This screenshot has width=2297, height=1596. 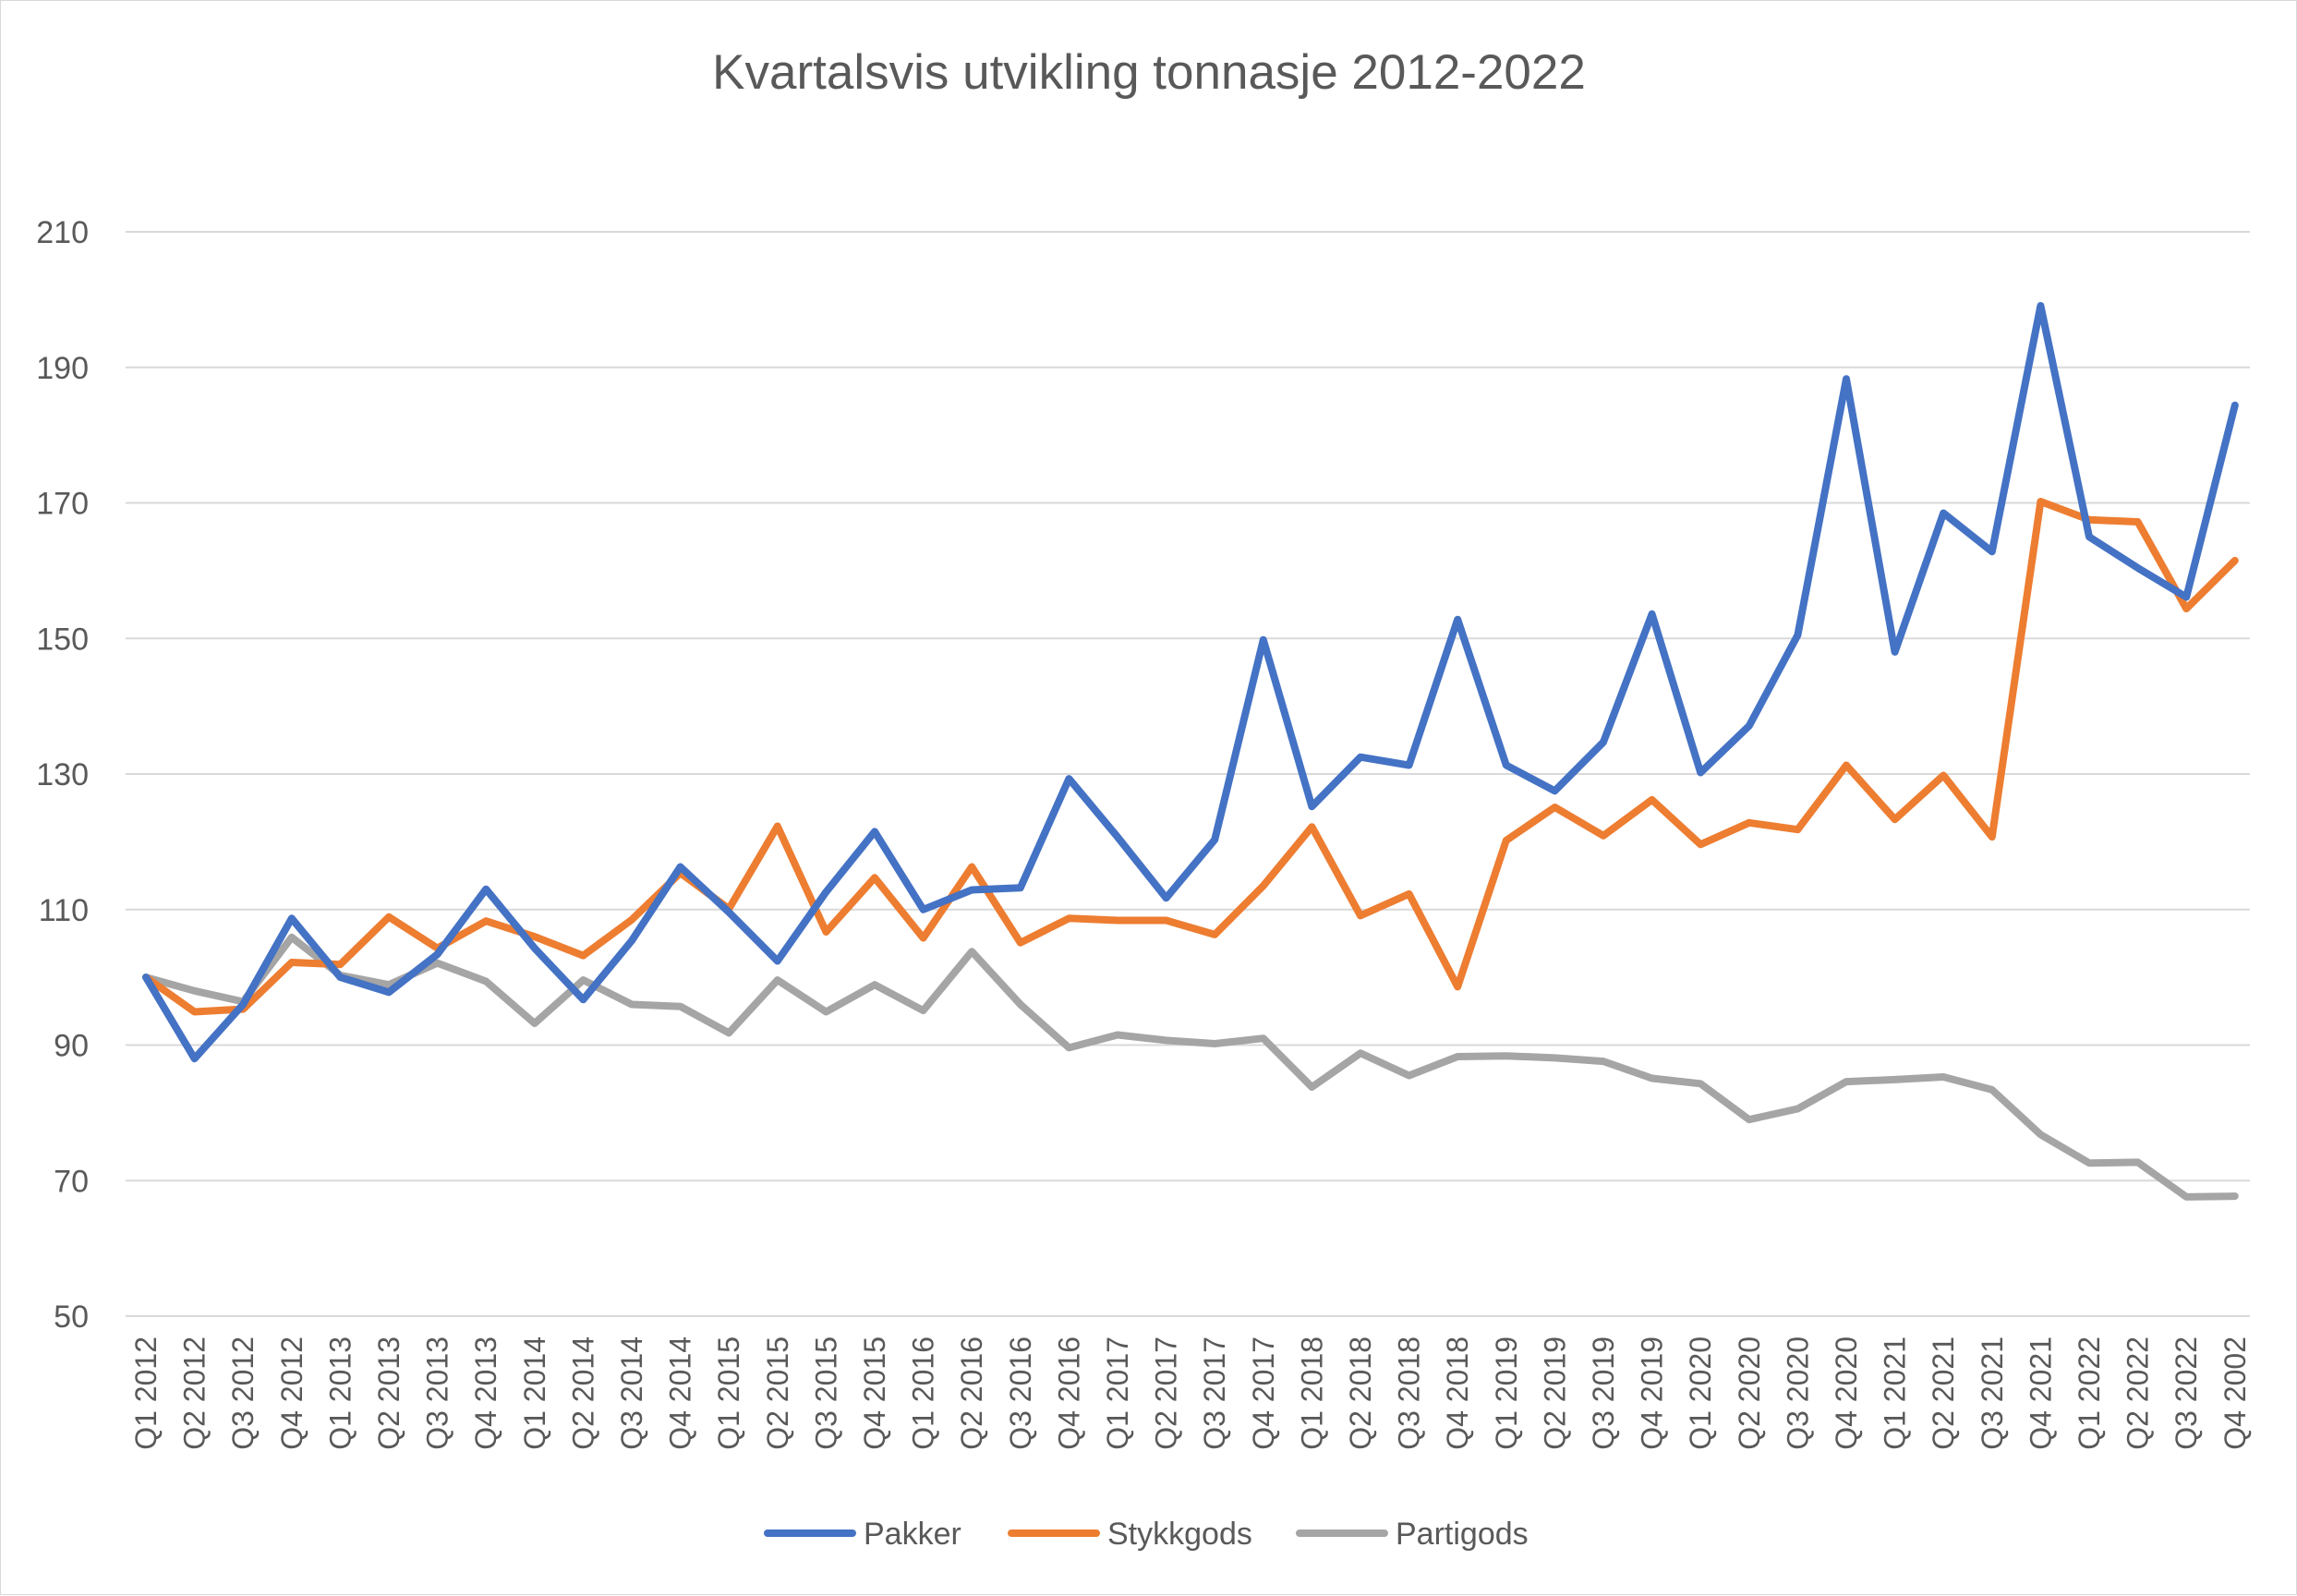 I want to click on x-tick-label: Q4 2016, so click(x=1068, y=1393).